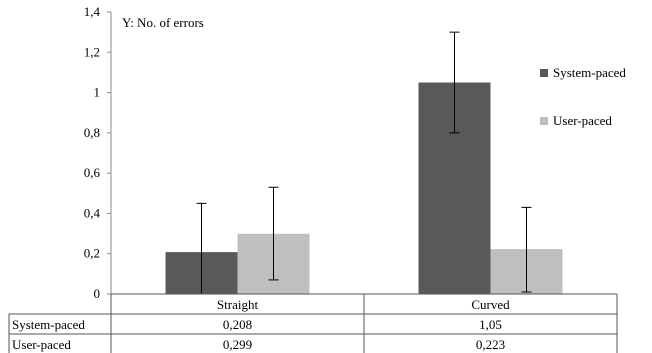 The image size is (652, 353). I want to click on table-cell: 0,299, so click(237, 344).